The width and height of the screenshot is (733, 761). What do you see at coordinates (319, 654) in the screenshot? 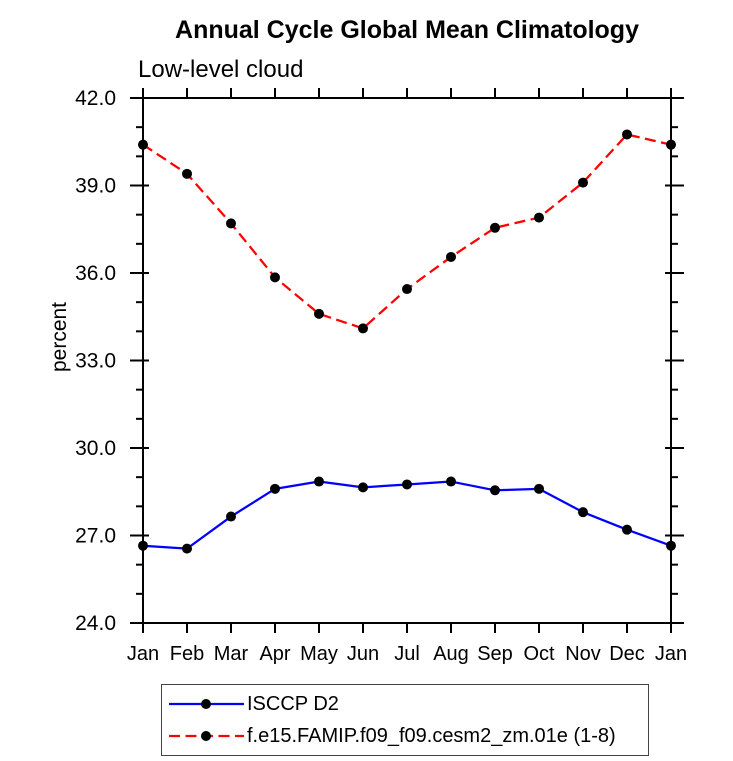
I see `x-tick-label: May` at bounding box center [319, 654].